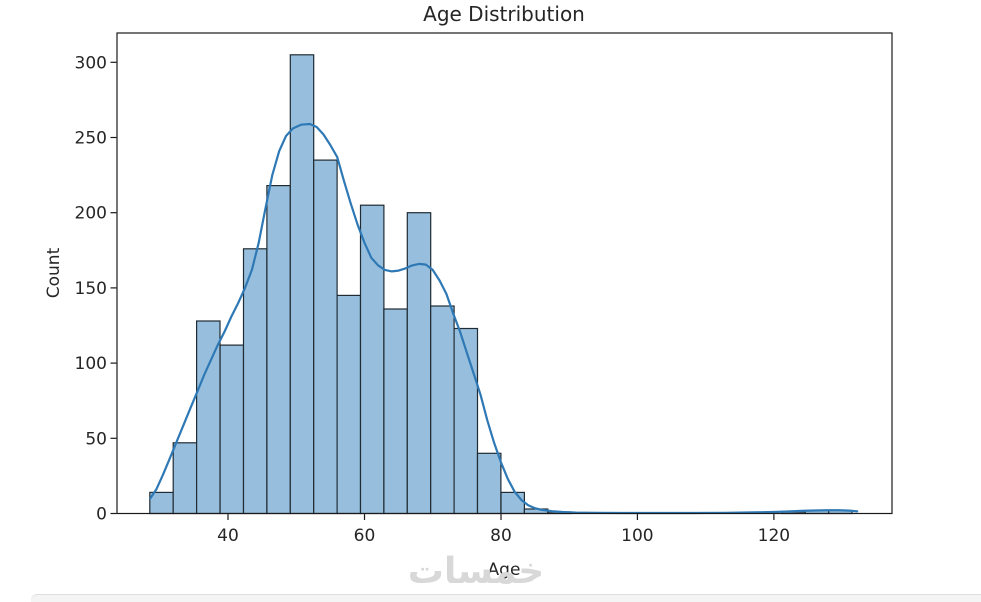 The width and height of the screenshot is (981, 602). I want to click on x-tick-label: 120, so click(774, 536).